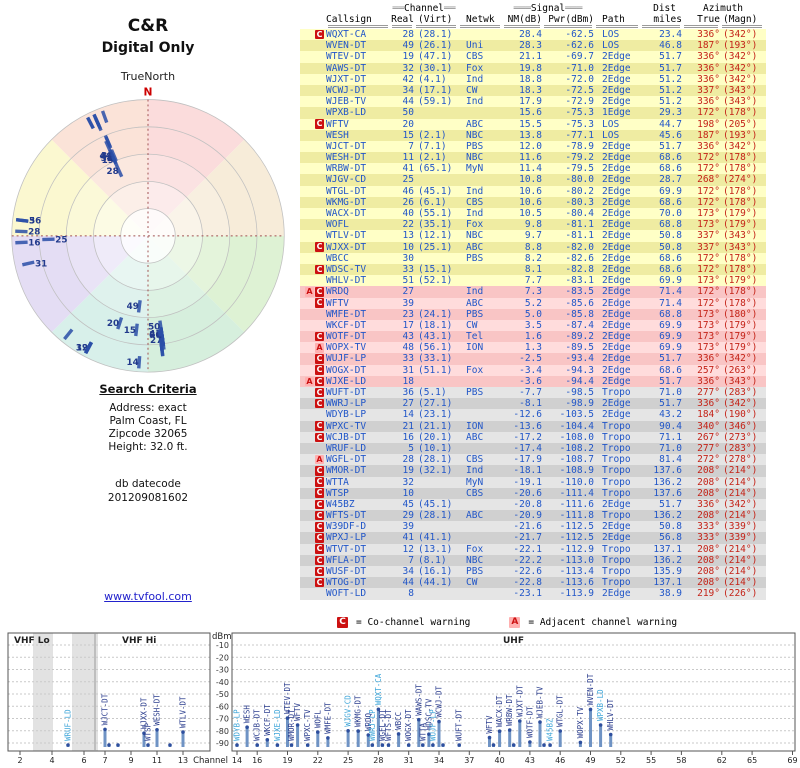 This screenshot has height=768, width=800. I want to click on cell-real-channel: 20, so click(408, 124).